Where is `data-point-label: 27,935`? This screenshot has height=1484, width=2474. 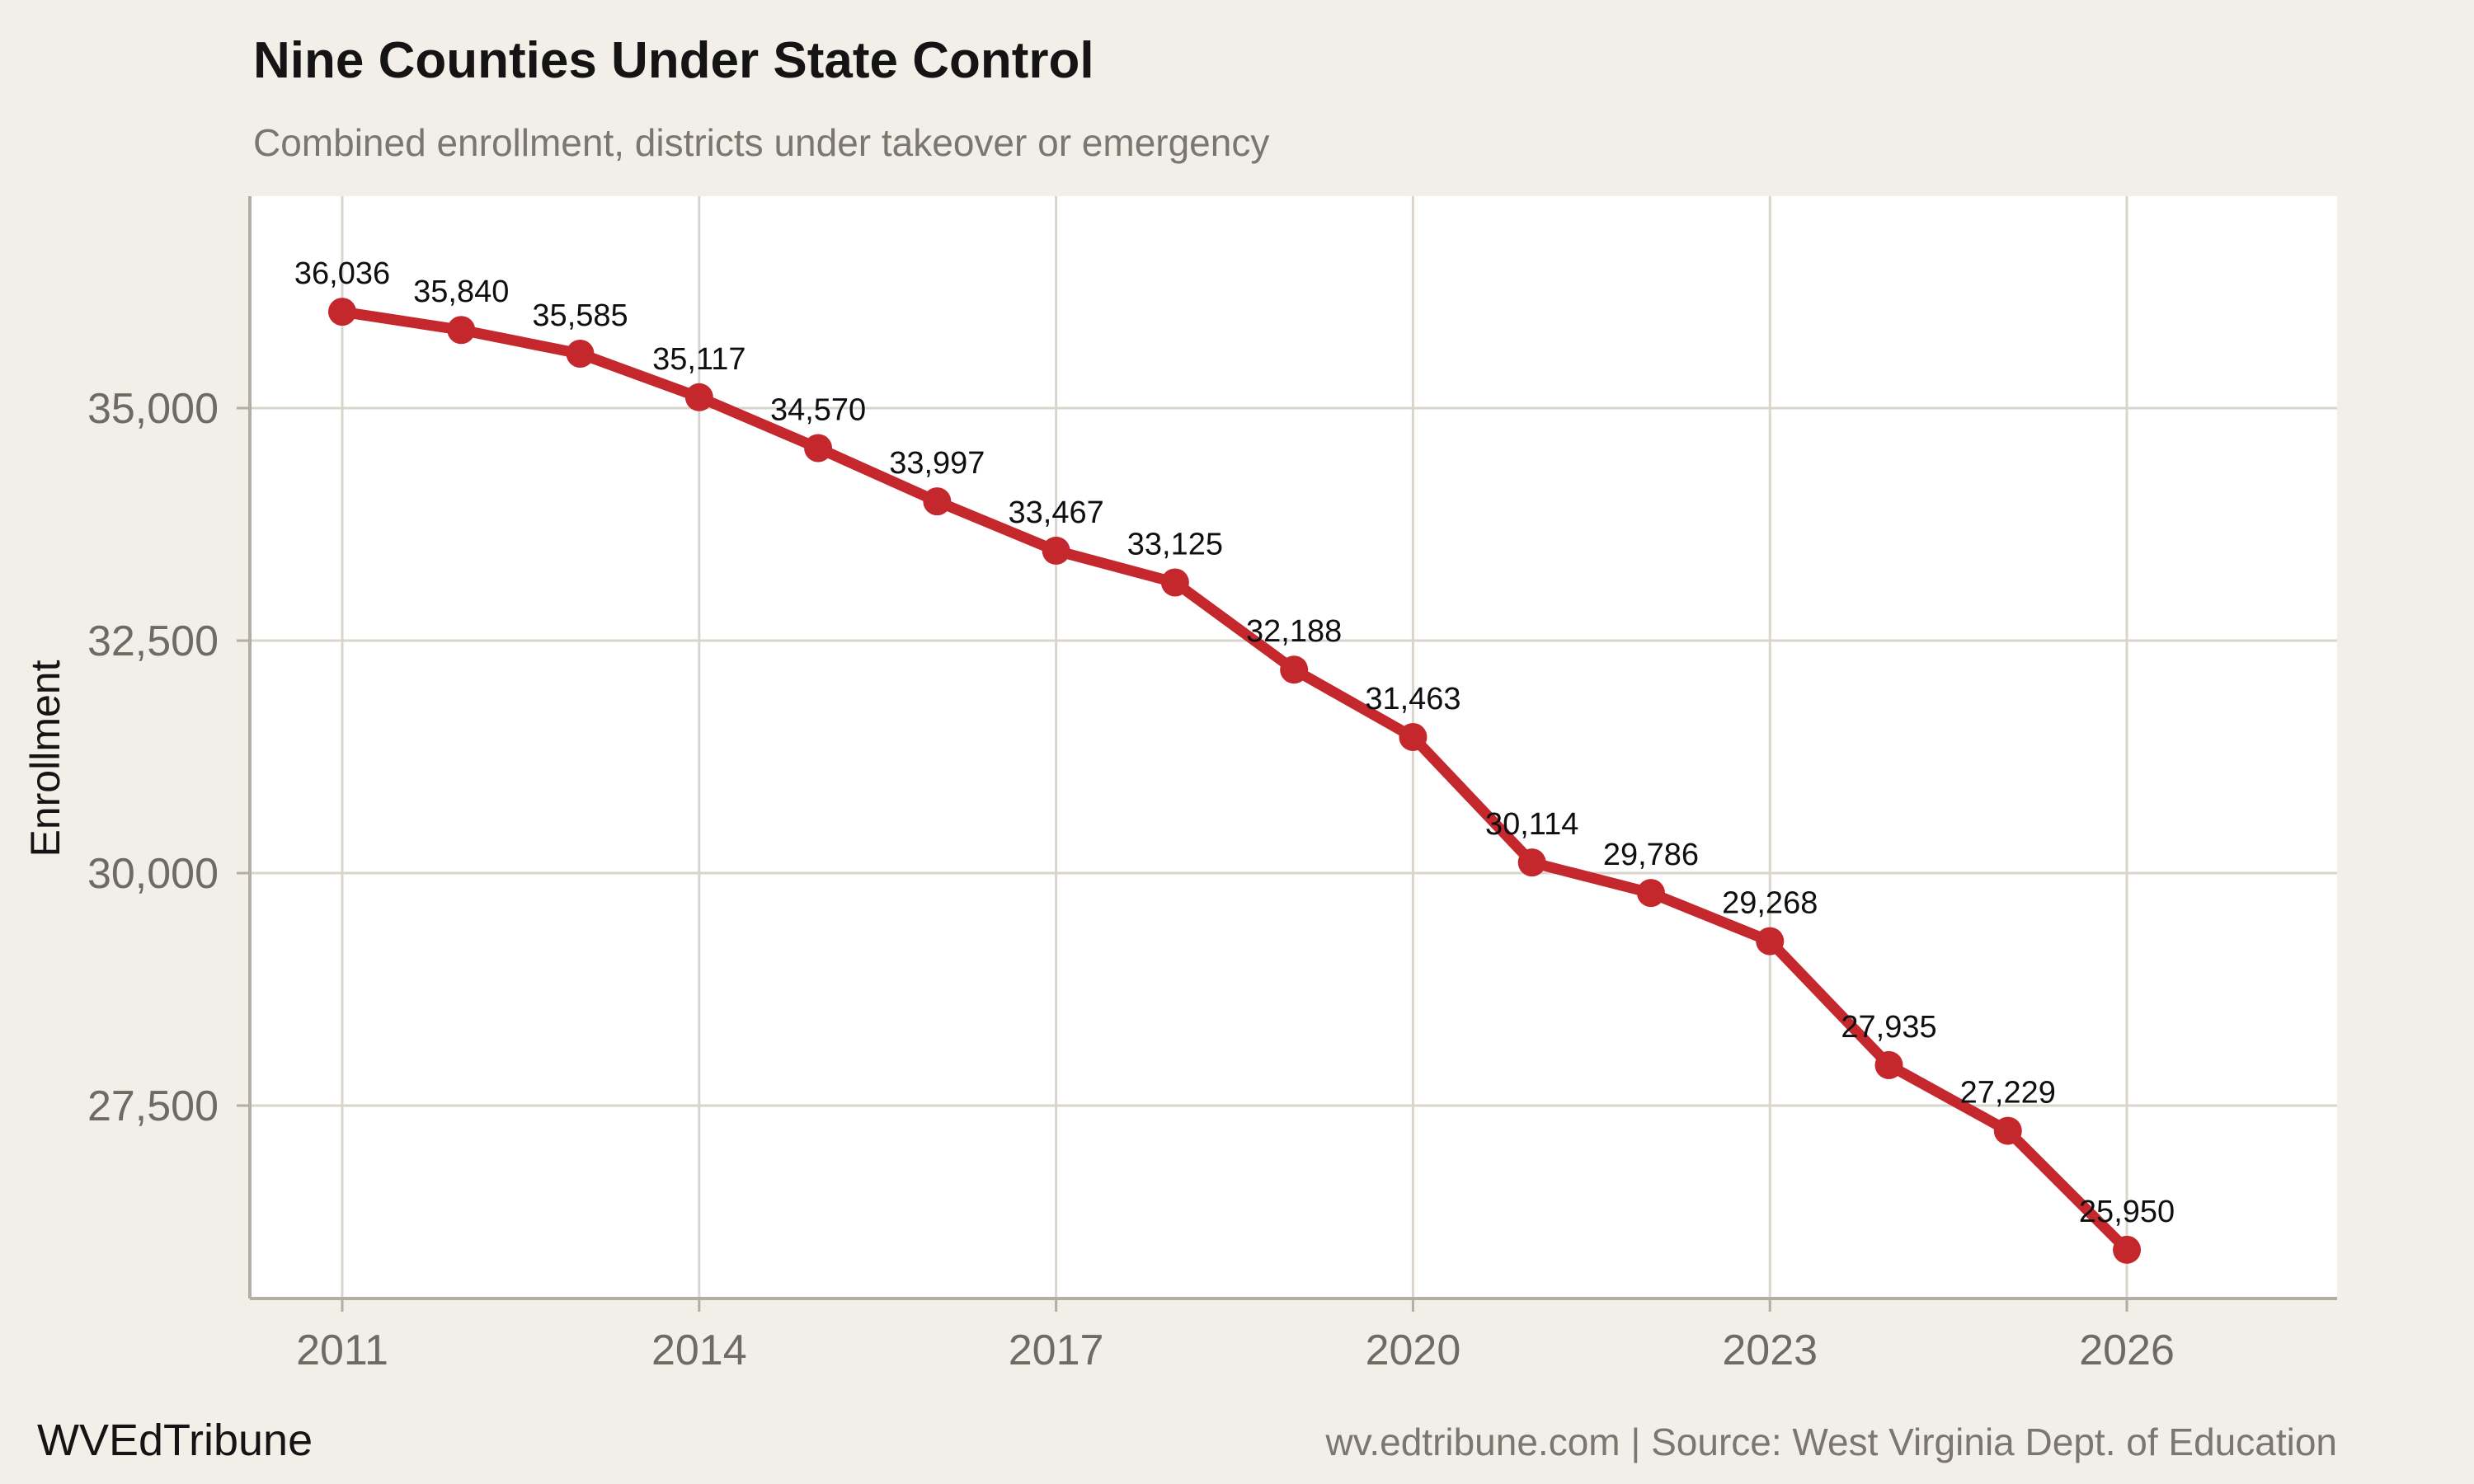 data-point-label: 27,935 is located at coordinates (1888, 1027).